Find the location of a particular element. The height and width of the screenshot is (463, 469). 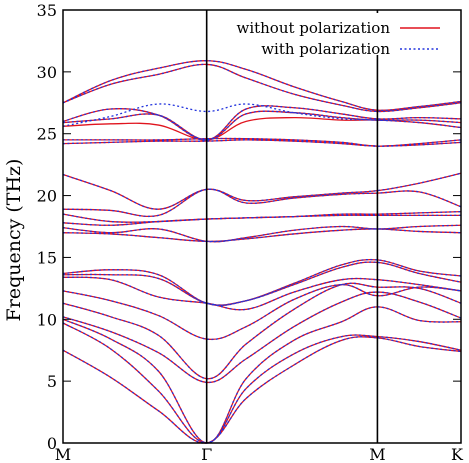

y-tick-label-3: 15 is located at coordinates (47, 257).